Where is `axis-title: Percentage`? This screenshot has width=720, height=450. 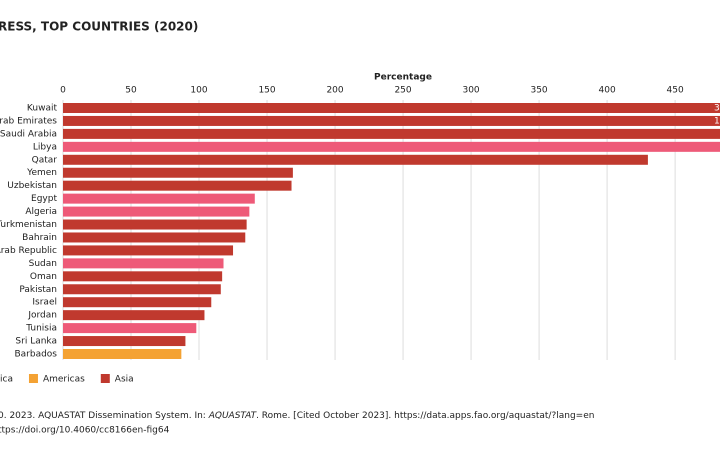
axis-title: Percentage is located at coordinates (403, 78).